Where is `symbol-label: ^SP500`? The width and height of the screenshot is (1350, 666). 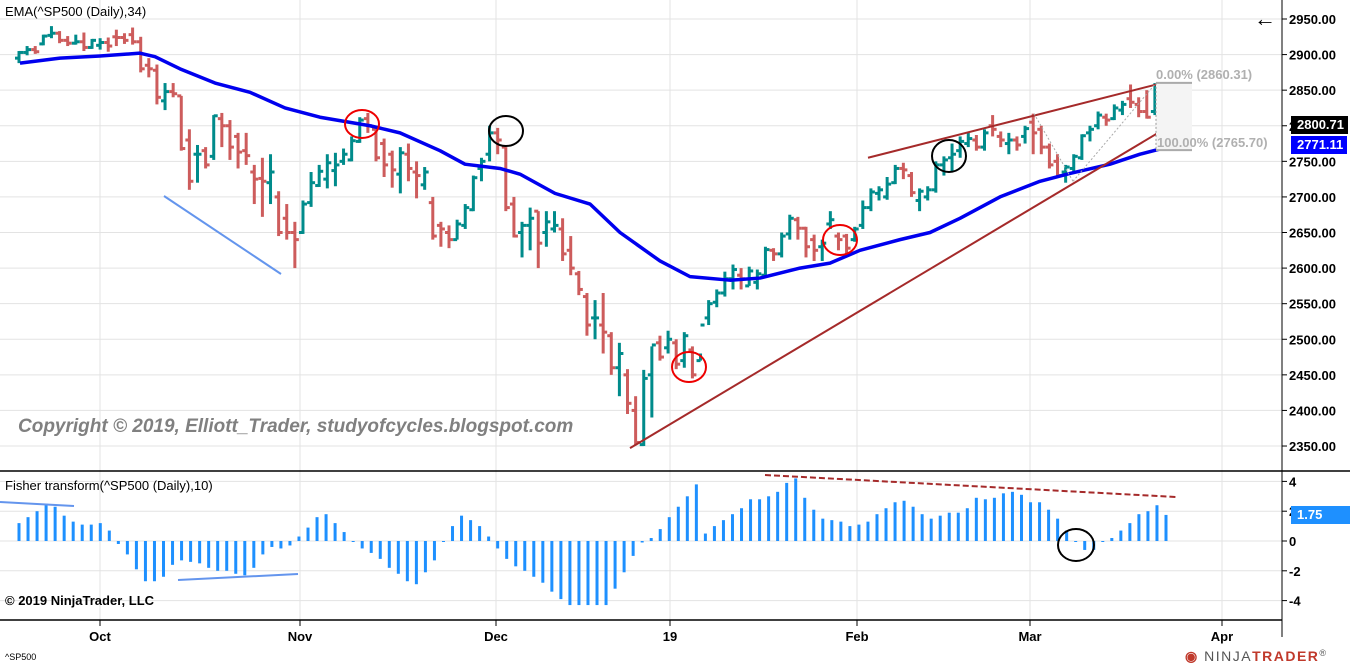 symbol-label: ^SP500 is located at coordinates (21, 657).